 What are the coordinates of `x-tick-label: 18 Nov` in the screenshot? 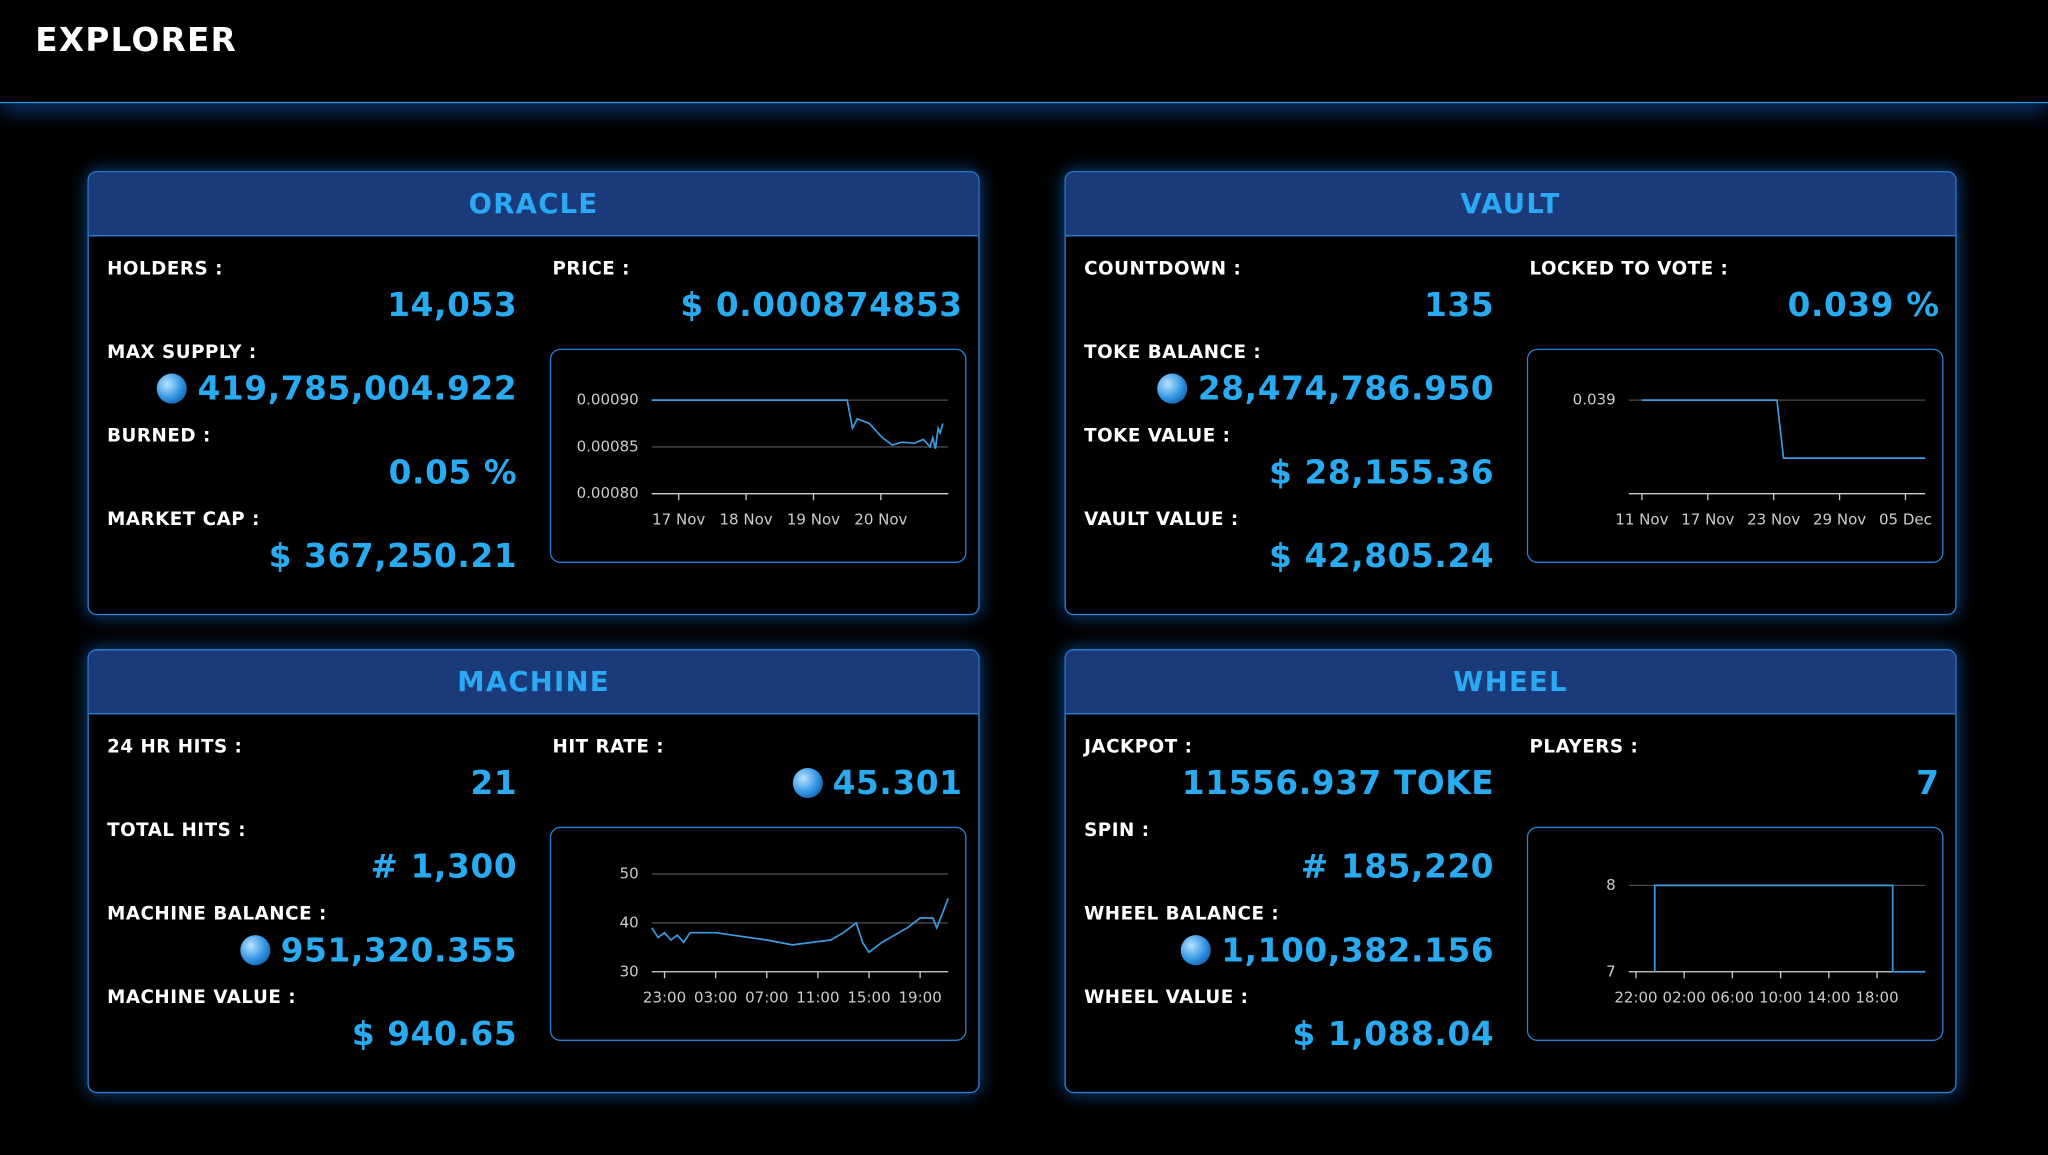 It's located at (745, 519).